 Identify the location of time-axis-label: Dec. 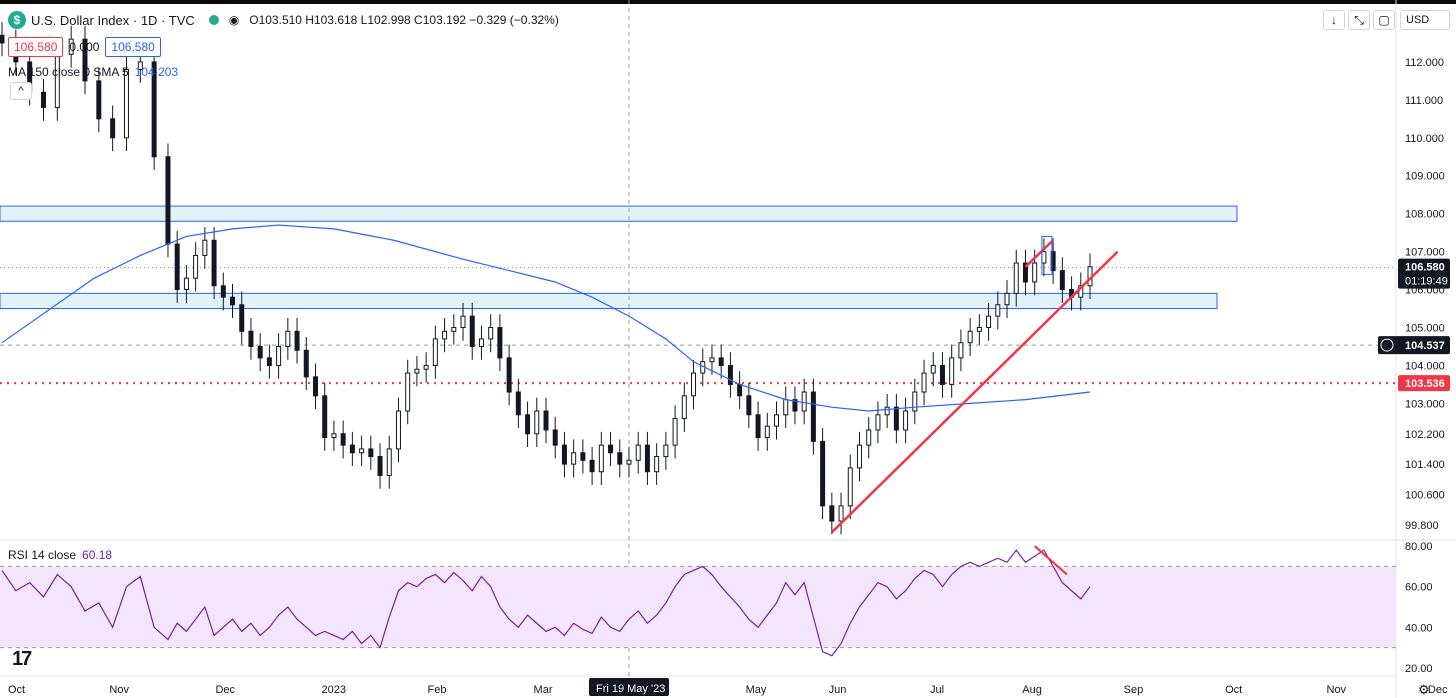
(1438, 690).